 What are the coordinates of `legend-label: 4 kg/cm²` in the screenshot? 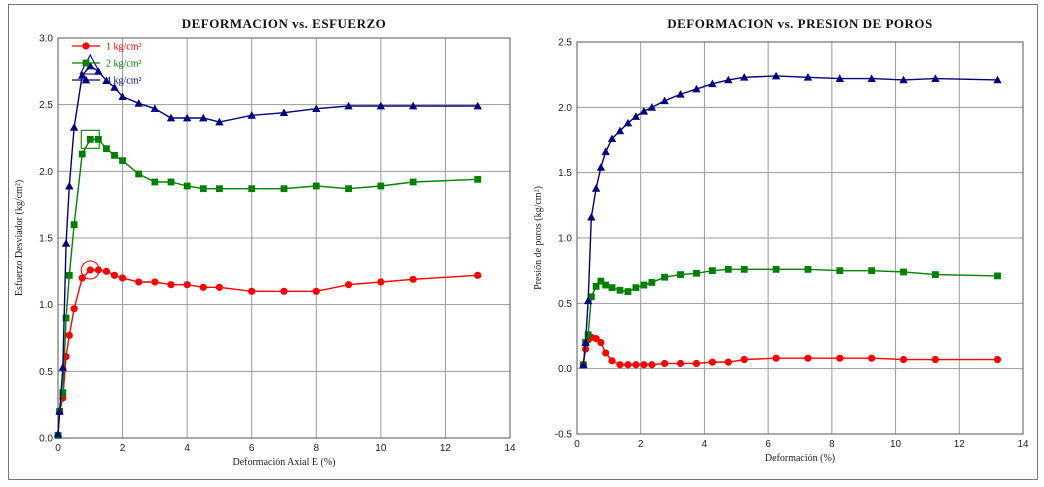 It's located at (124, 81).